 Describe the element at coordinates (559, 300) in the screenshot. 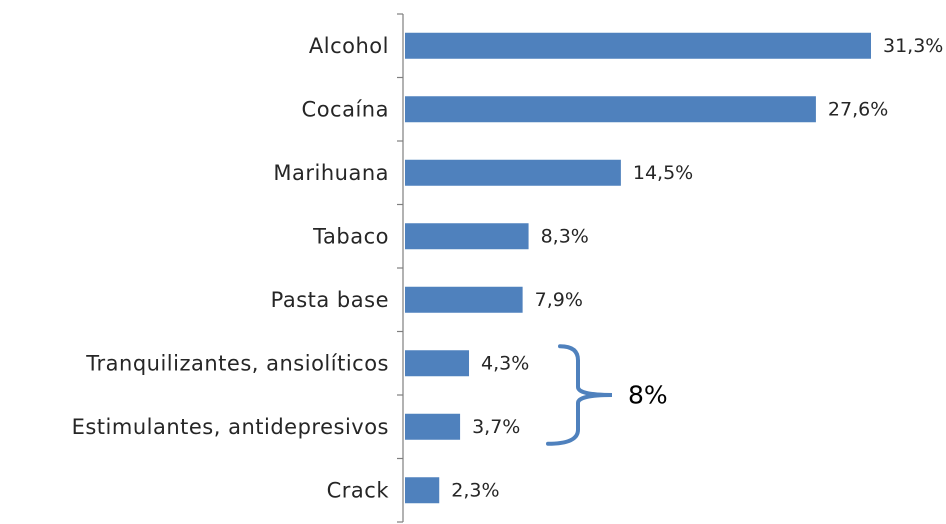

I see `value-label: 7,9%` at that location.